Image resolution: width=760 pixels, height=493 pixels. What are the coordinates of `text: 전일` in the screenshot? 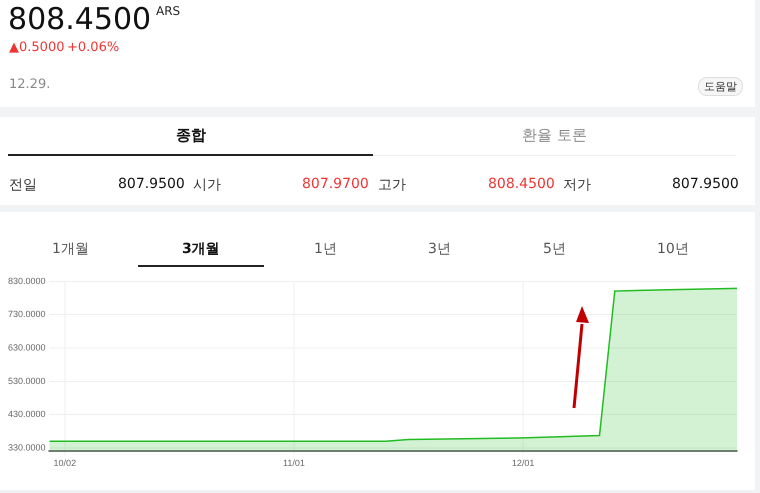 It's located at (23, 185).